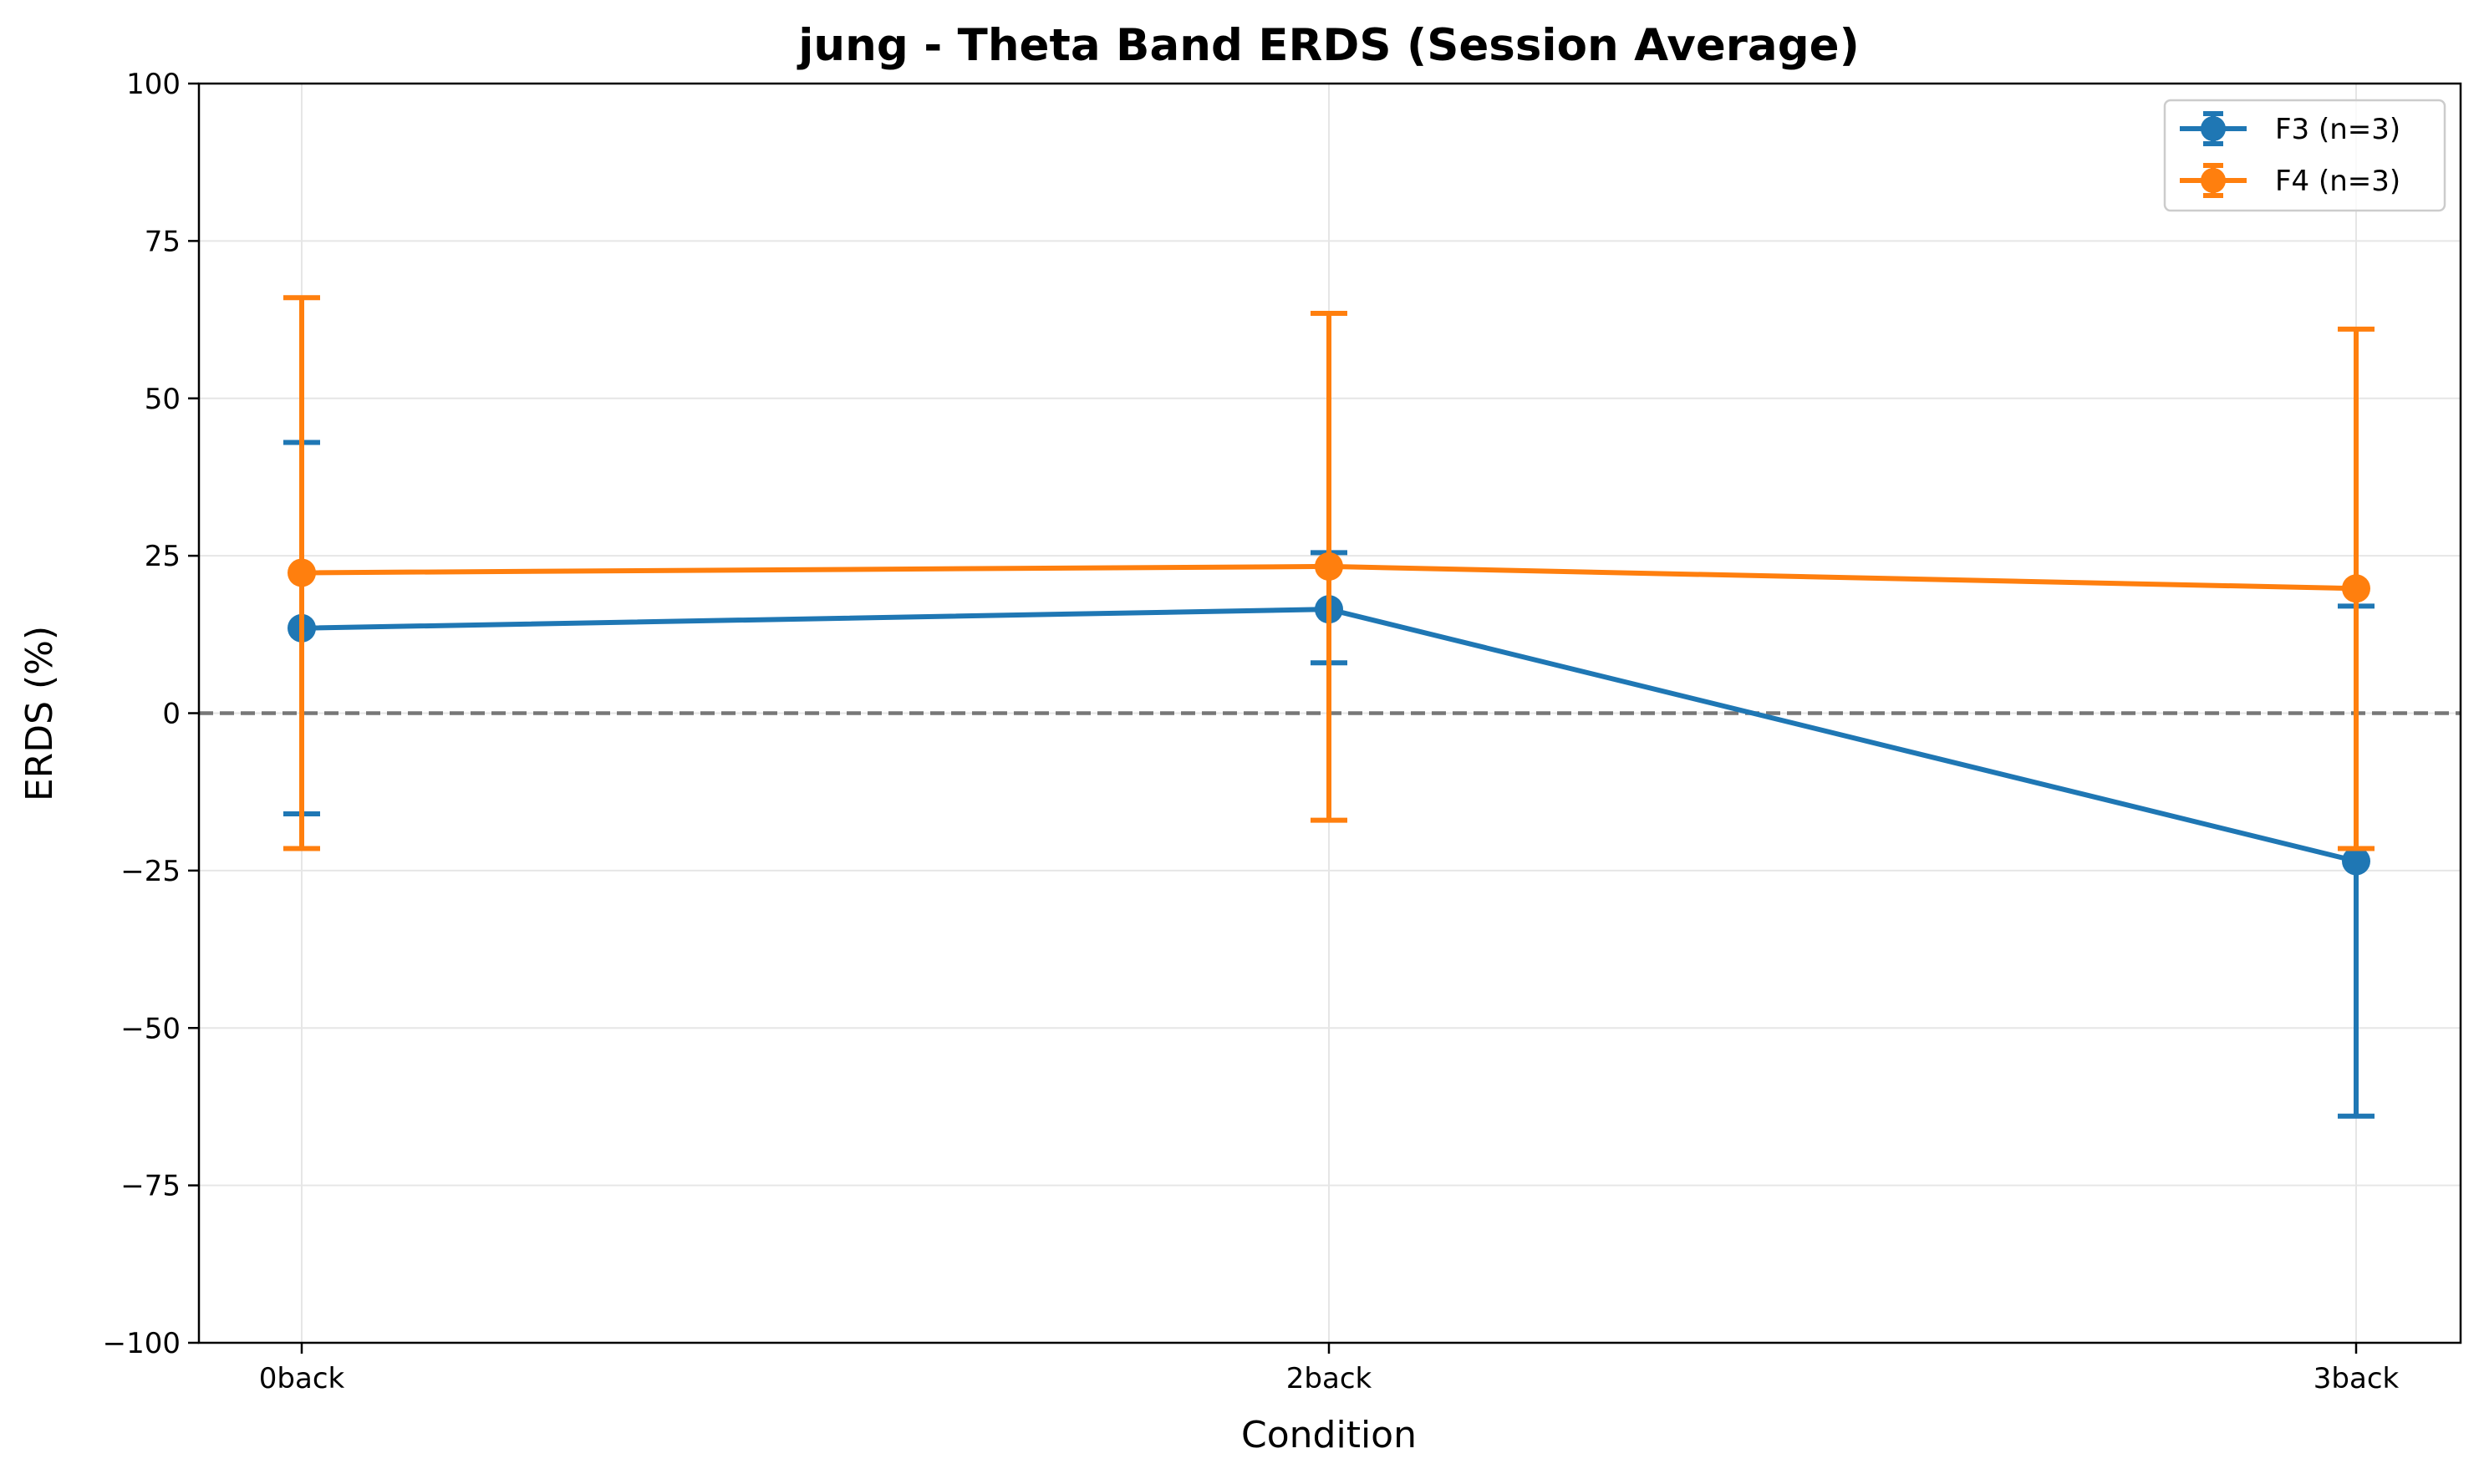 The width and height of the screenshot is (2484, 1484). What do you see at coordinates (150, 1186) in the screenshot?
I see `y-tick-label: −75` at bounding box center [150, 1186].